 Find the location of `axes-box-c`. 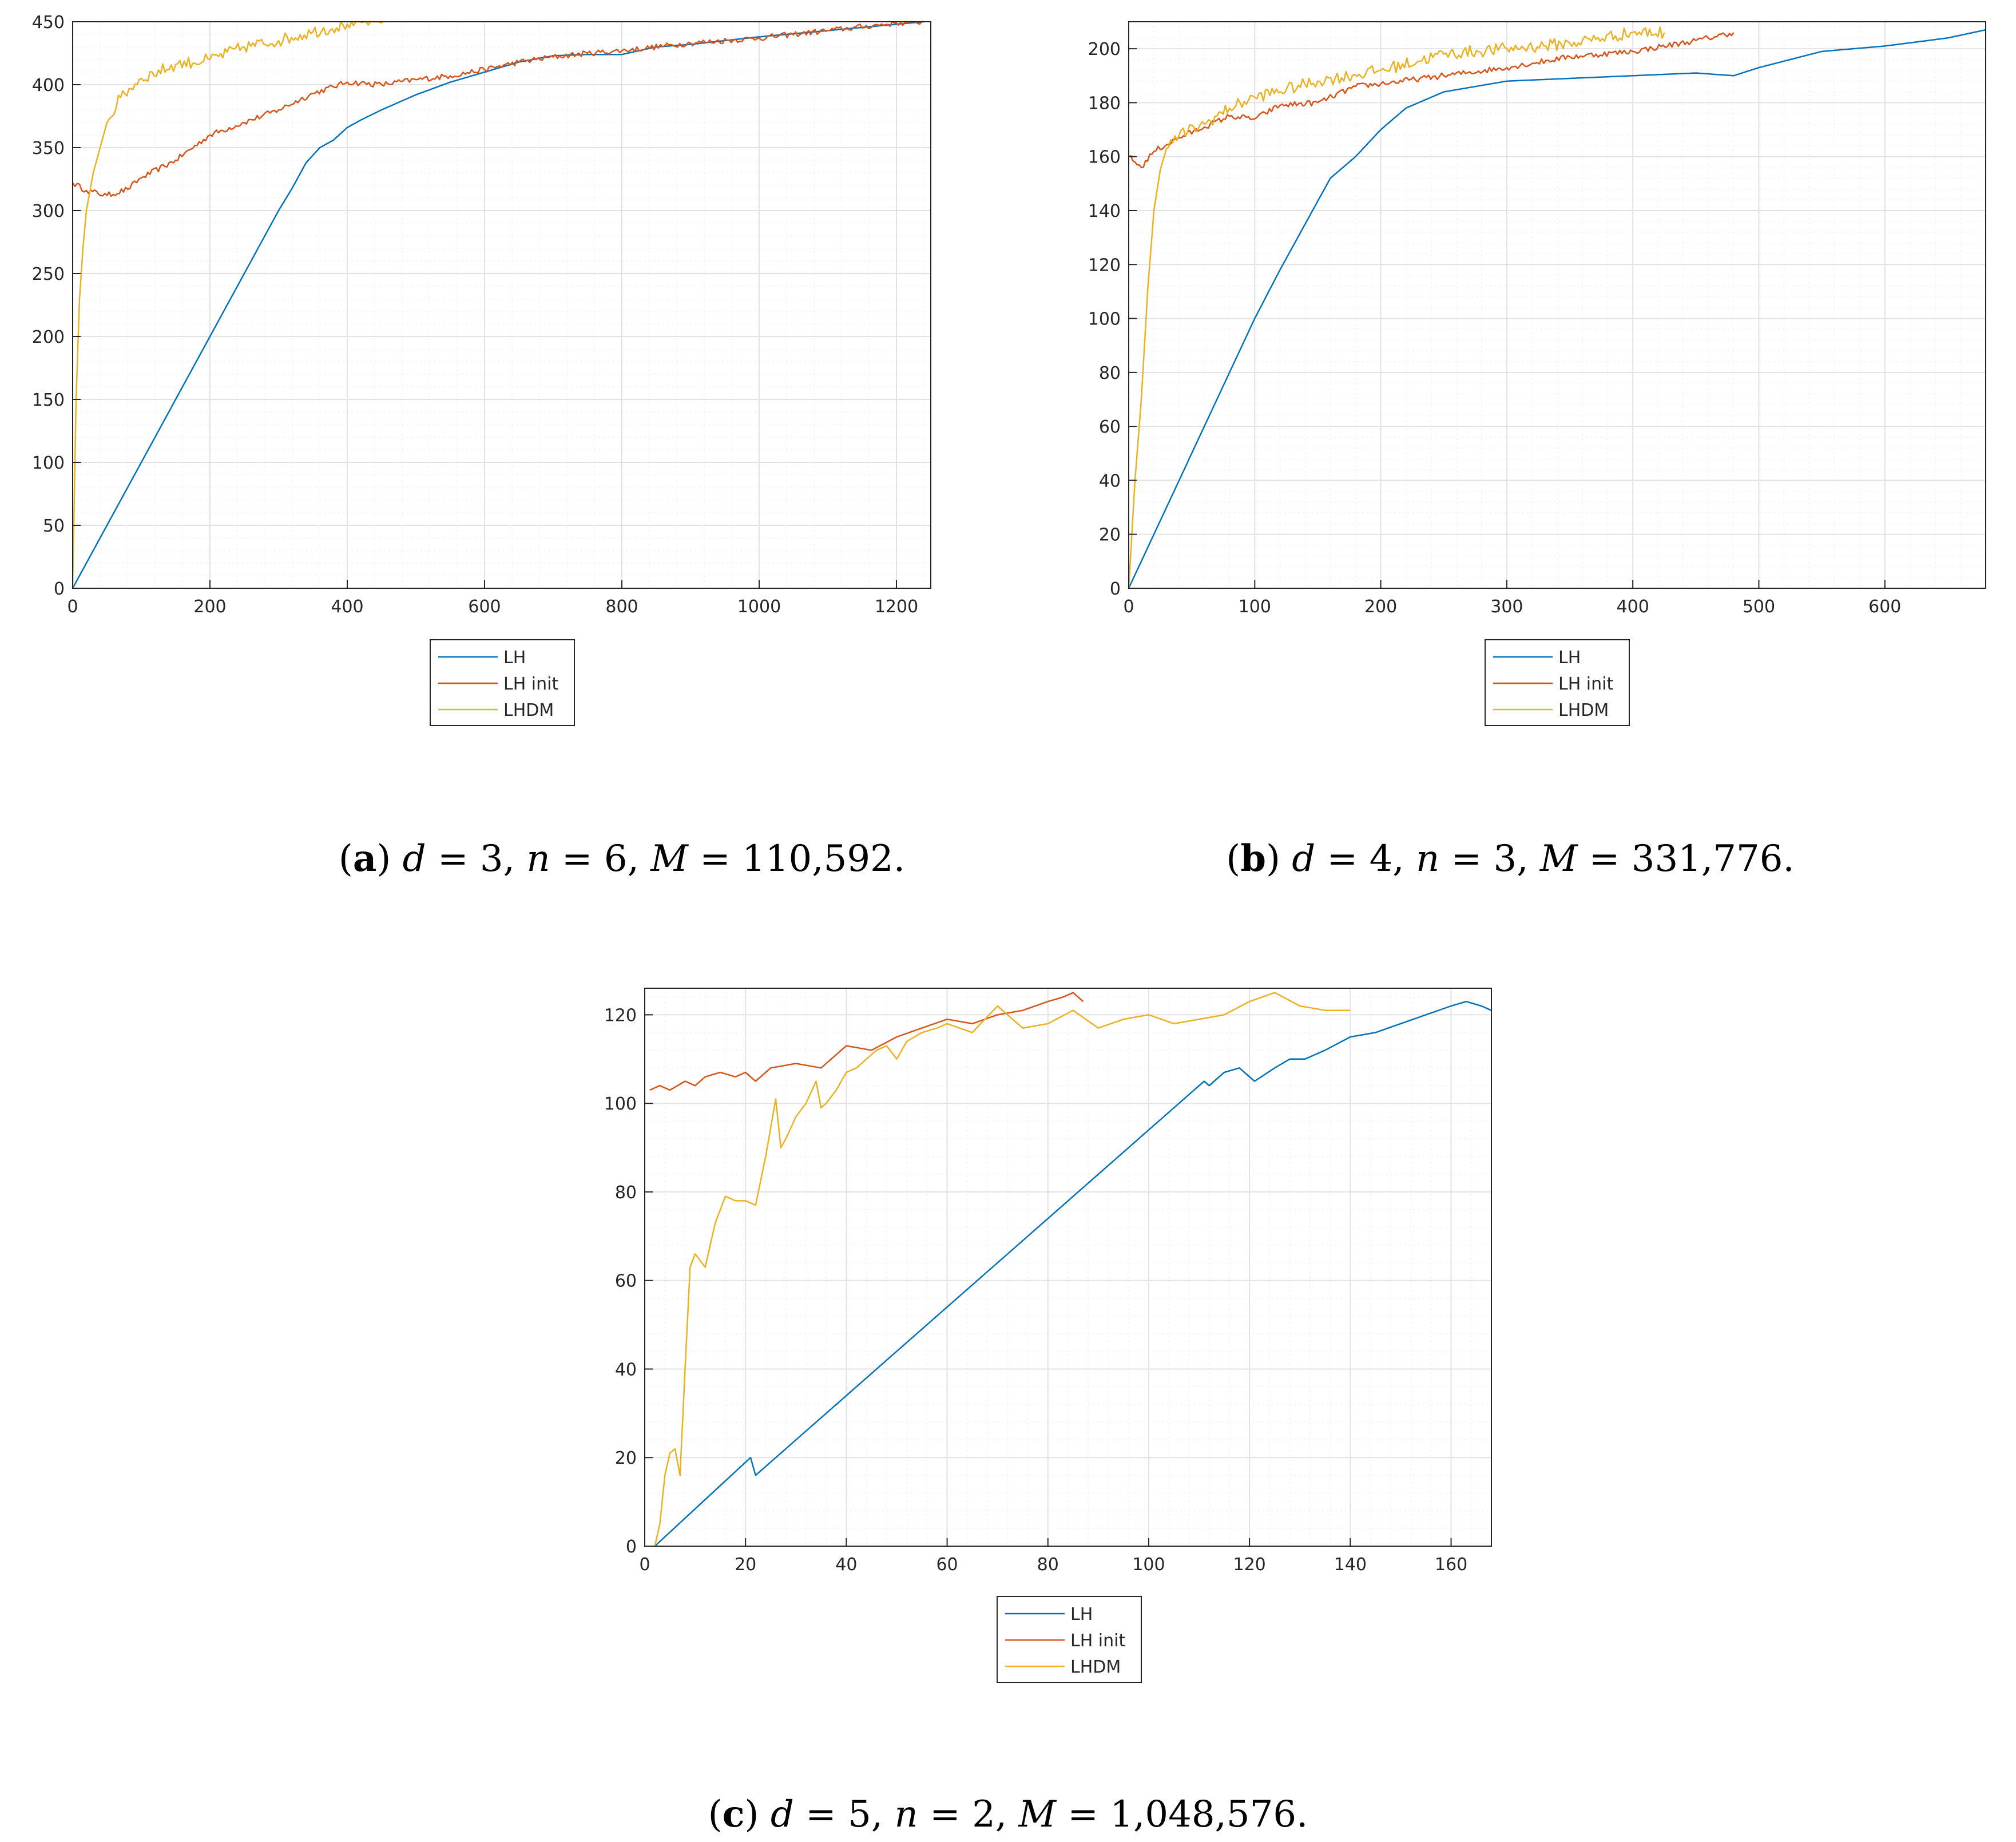

axes-box-c is located at coordinates (1068, 1268).